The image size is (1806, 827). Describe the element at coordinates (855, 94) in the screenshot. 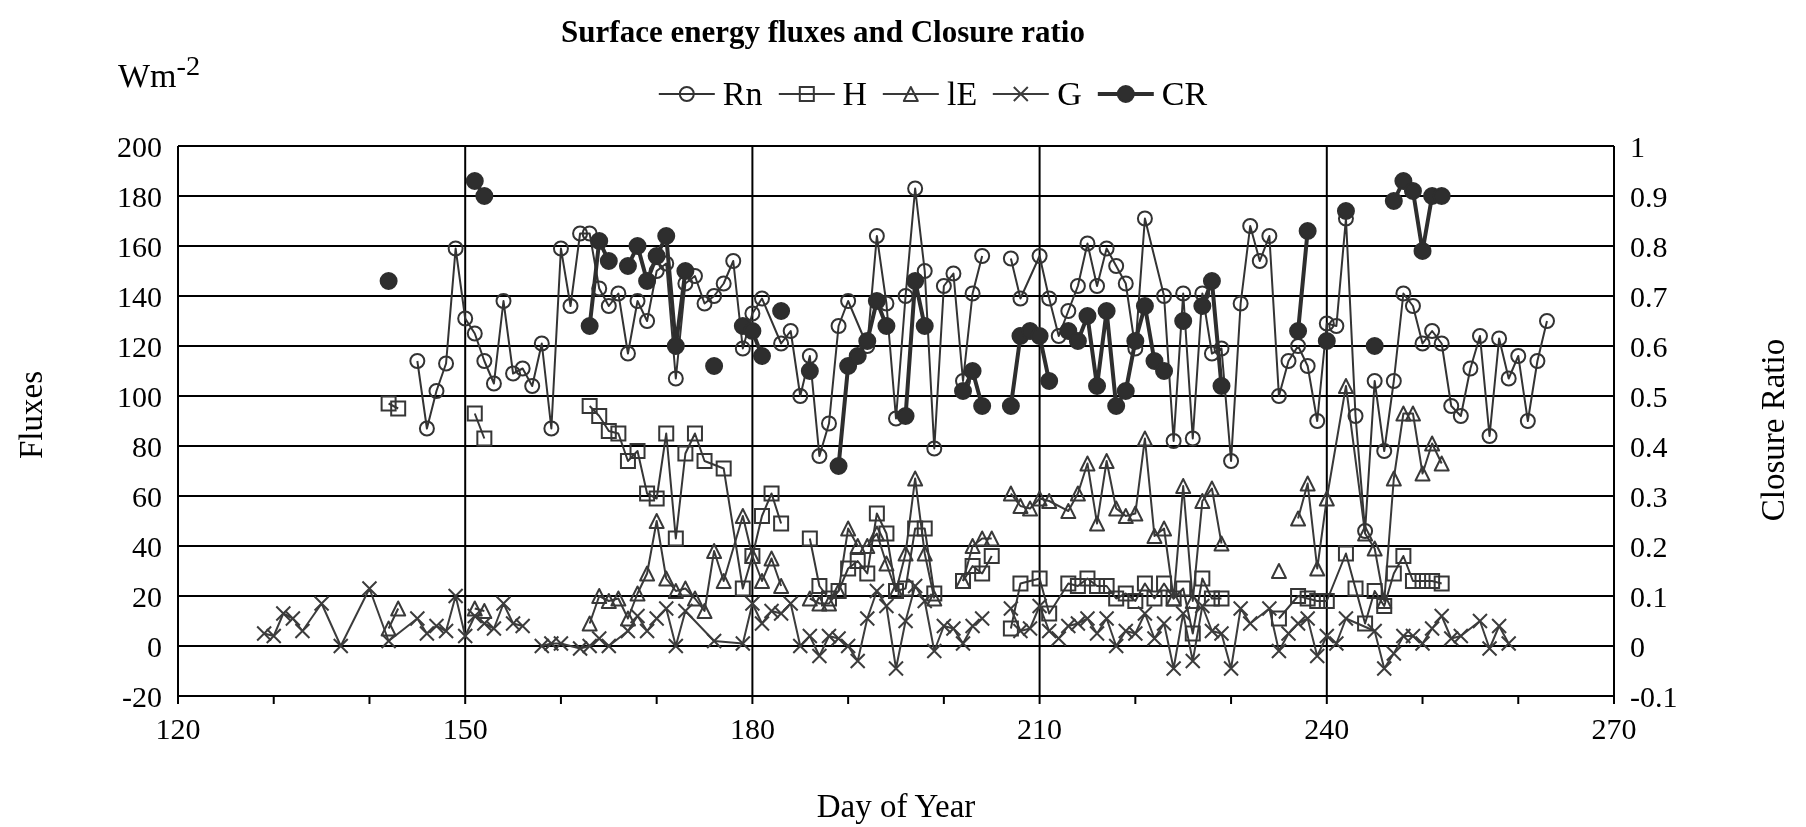

I see `legend-label: H` at that location.